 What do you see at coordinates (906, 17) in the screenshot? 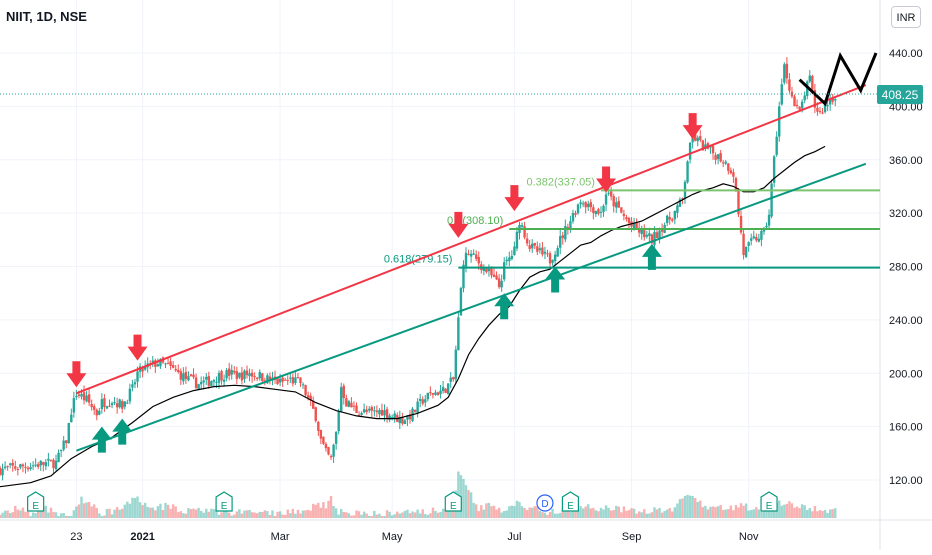
I see `currency-button: INR` at bounding box center [906, 17].